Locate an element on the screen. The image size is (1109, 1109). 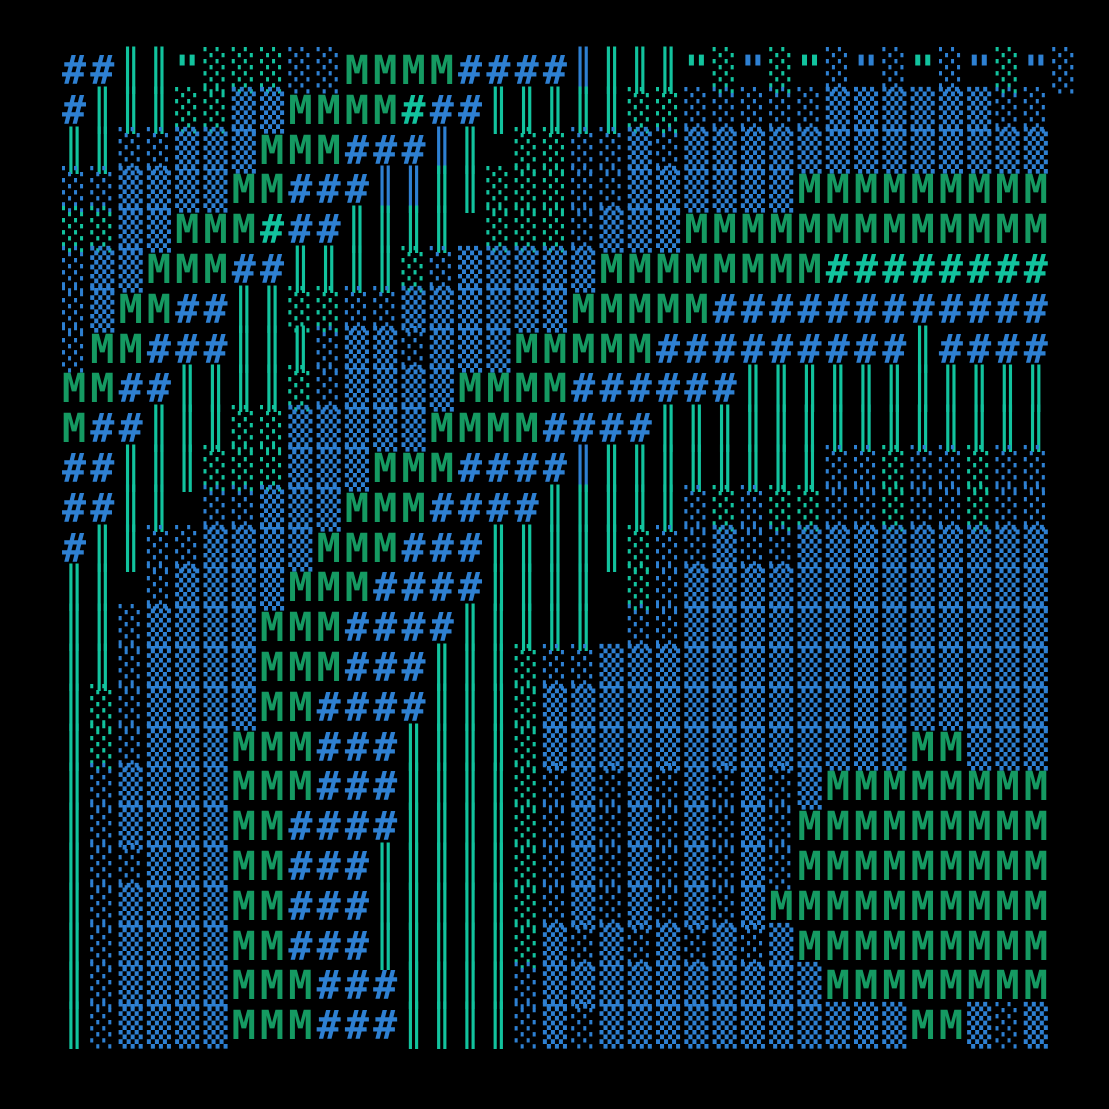
art-run-d: ▒▒▒▒▒▒▒▒▒▒ is located at coordinates (684, 986).